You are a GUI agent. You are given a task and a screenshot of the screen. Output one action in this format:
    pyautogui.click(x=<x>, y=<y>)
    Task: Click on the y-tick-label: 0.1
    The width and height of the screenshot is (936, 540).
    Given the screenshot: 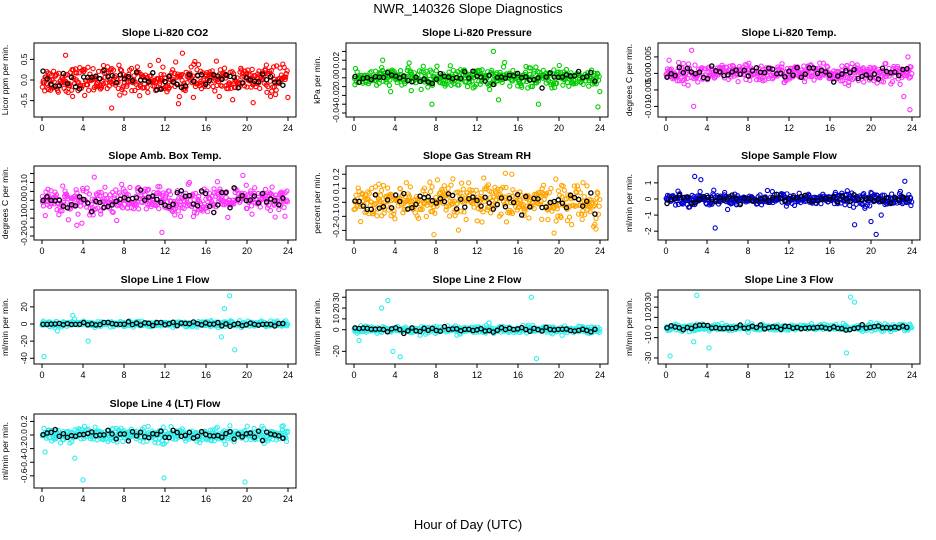 What is the action you would take?
    pyautogui.click(x=336, y=188)
    